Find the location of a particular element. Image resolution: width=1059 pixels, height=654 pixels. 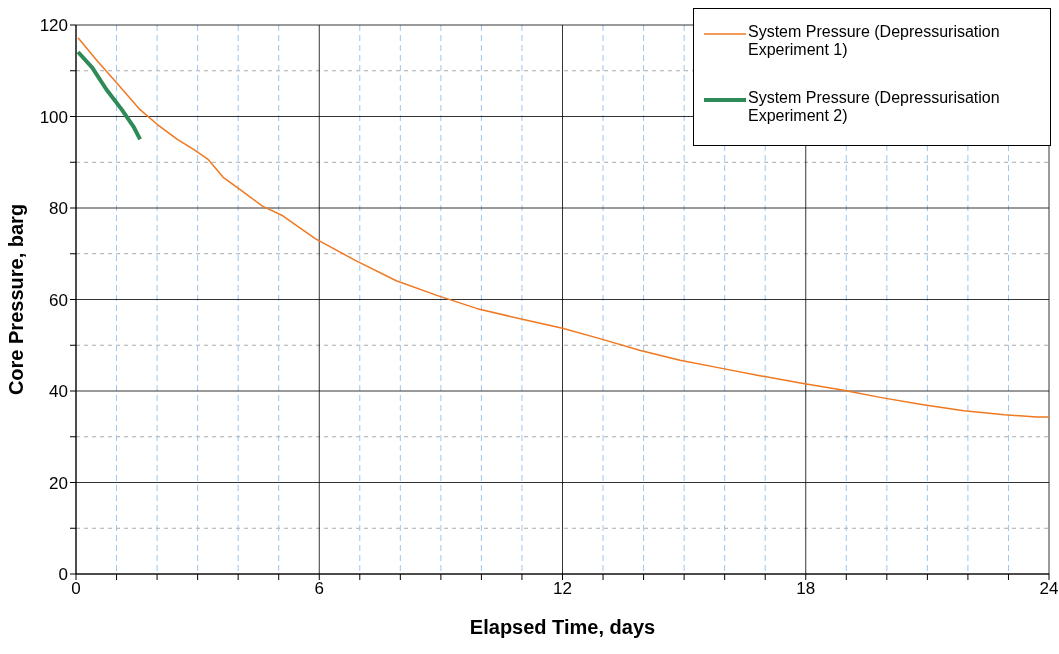

x-tick-label: 6 is located at coordinates (319, 589).